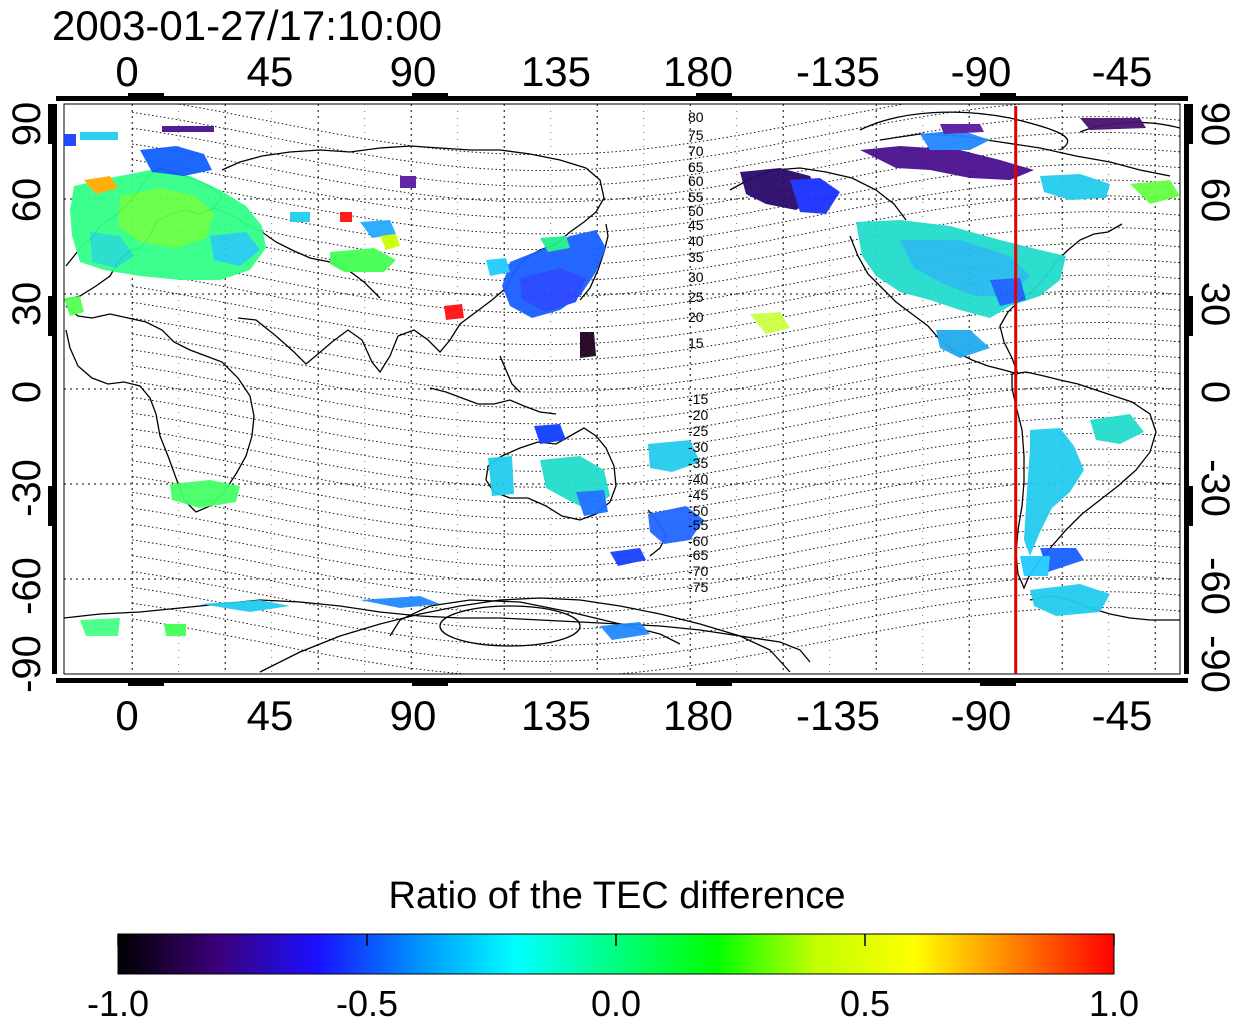  What do you see at coordinates (613, 979) in the screenshot?
I see `colorbar-ticks: -1.0 -0.5 0.0 0.5 1.0` at bounding box center [613, 979].